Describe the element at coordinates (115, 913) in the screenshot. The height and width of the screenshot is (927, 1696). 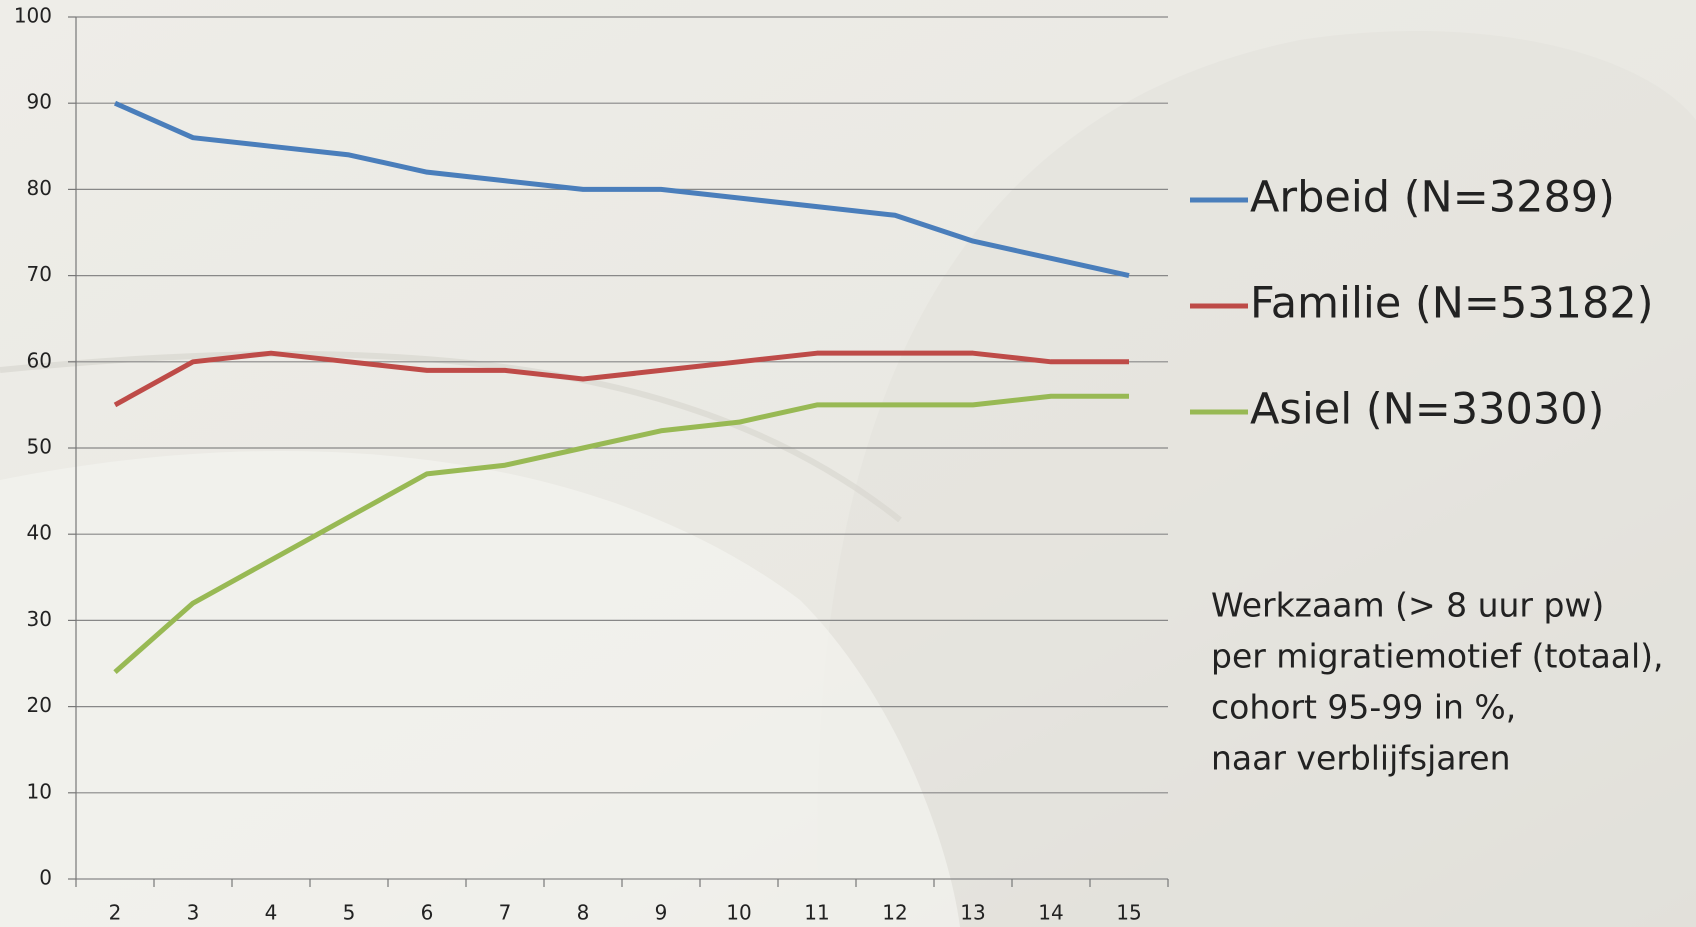
I see `x-tick-label: 2` at that location.